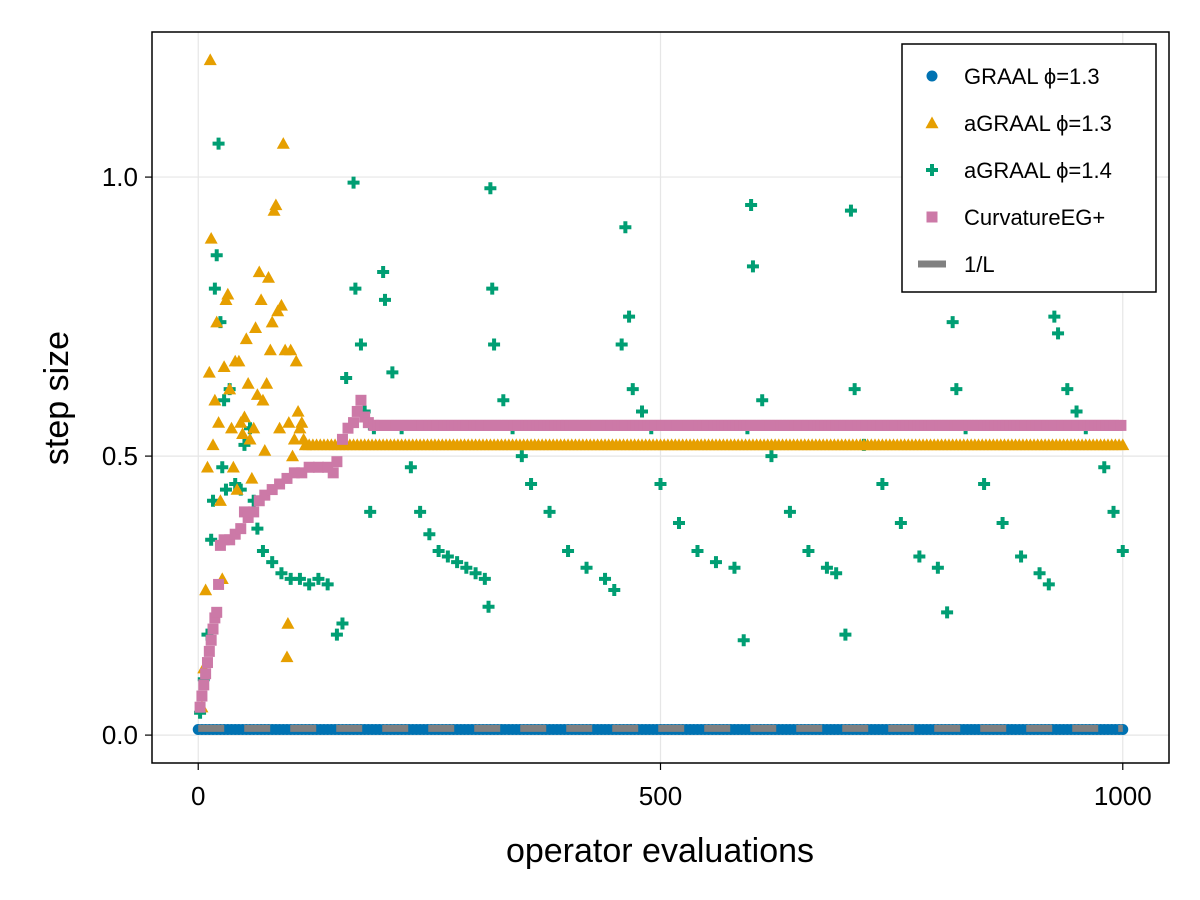 The height and width of the screenshot is (900, 1200). I want to click on y-tick-label: 1.0, so click(120, 177).